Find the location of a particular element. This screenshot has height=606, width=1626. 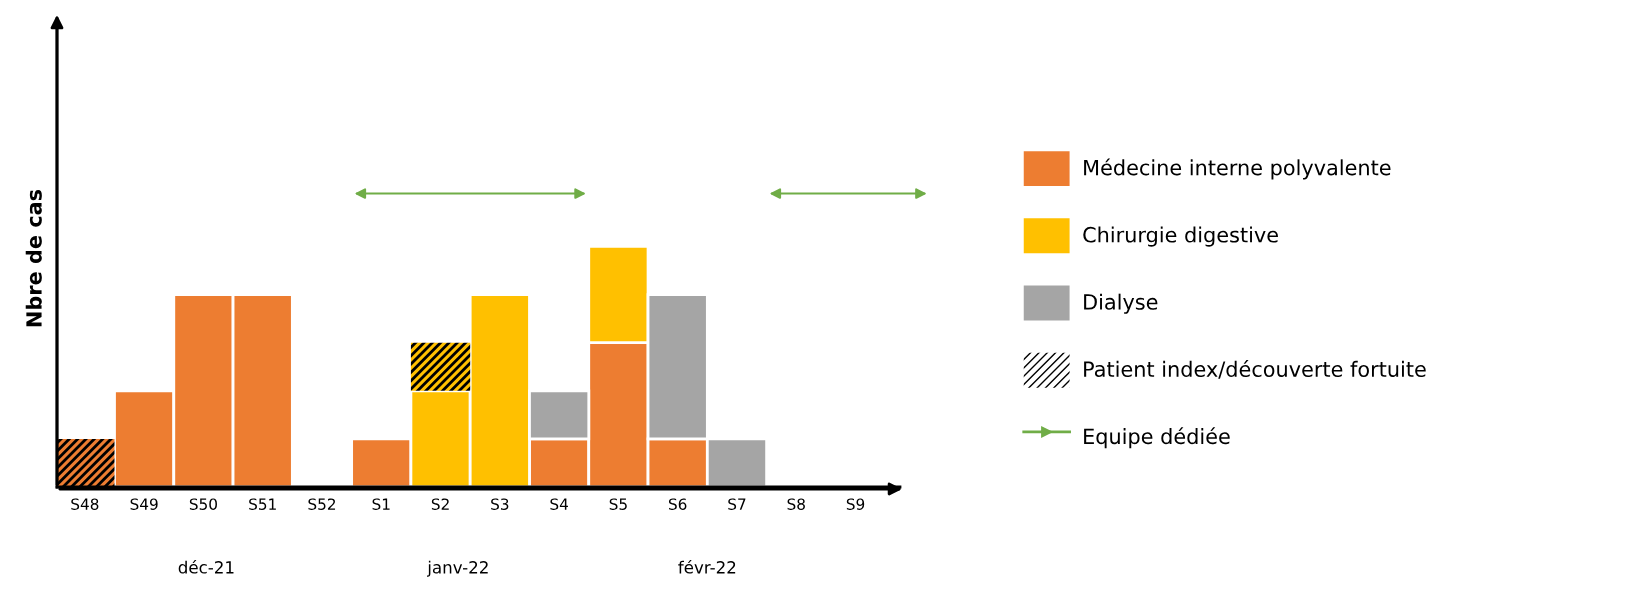

x-tick-label: S4 is located at coordinates (559, 504).